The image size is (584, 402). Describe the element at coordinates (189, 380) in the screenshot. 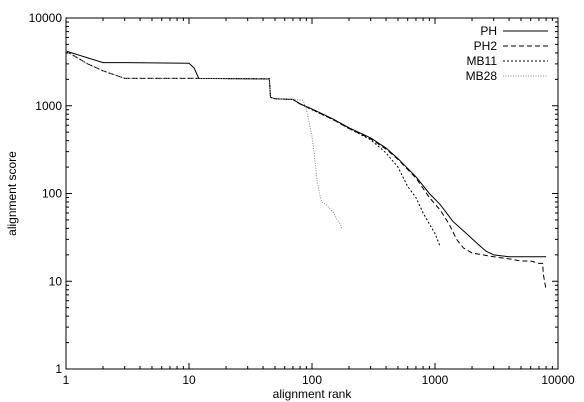

I see `x-tick-label: 10` at that location.